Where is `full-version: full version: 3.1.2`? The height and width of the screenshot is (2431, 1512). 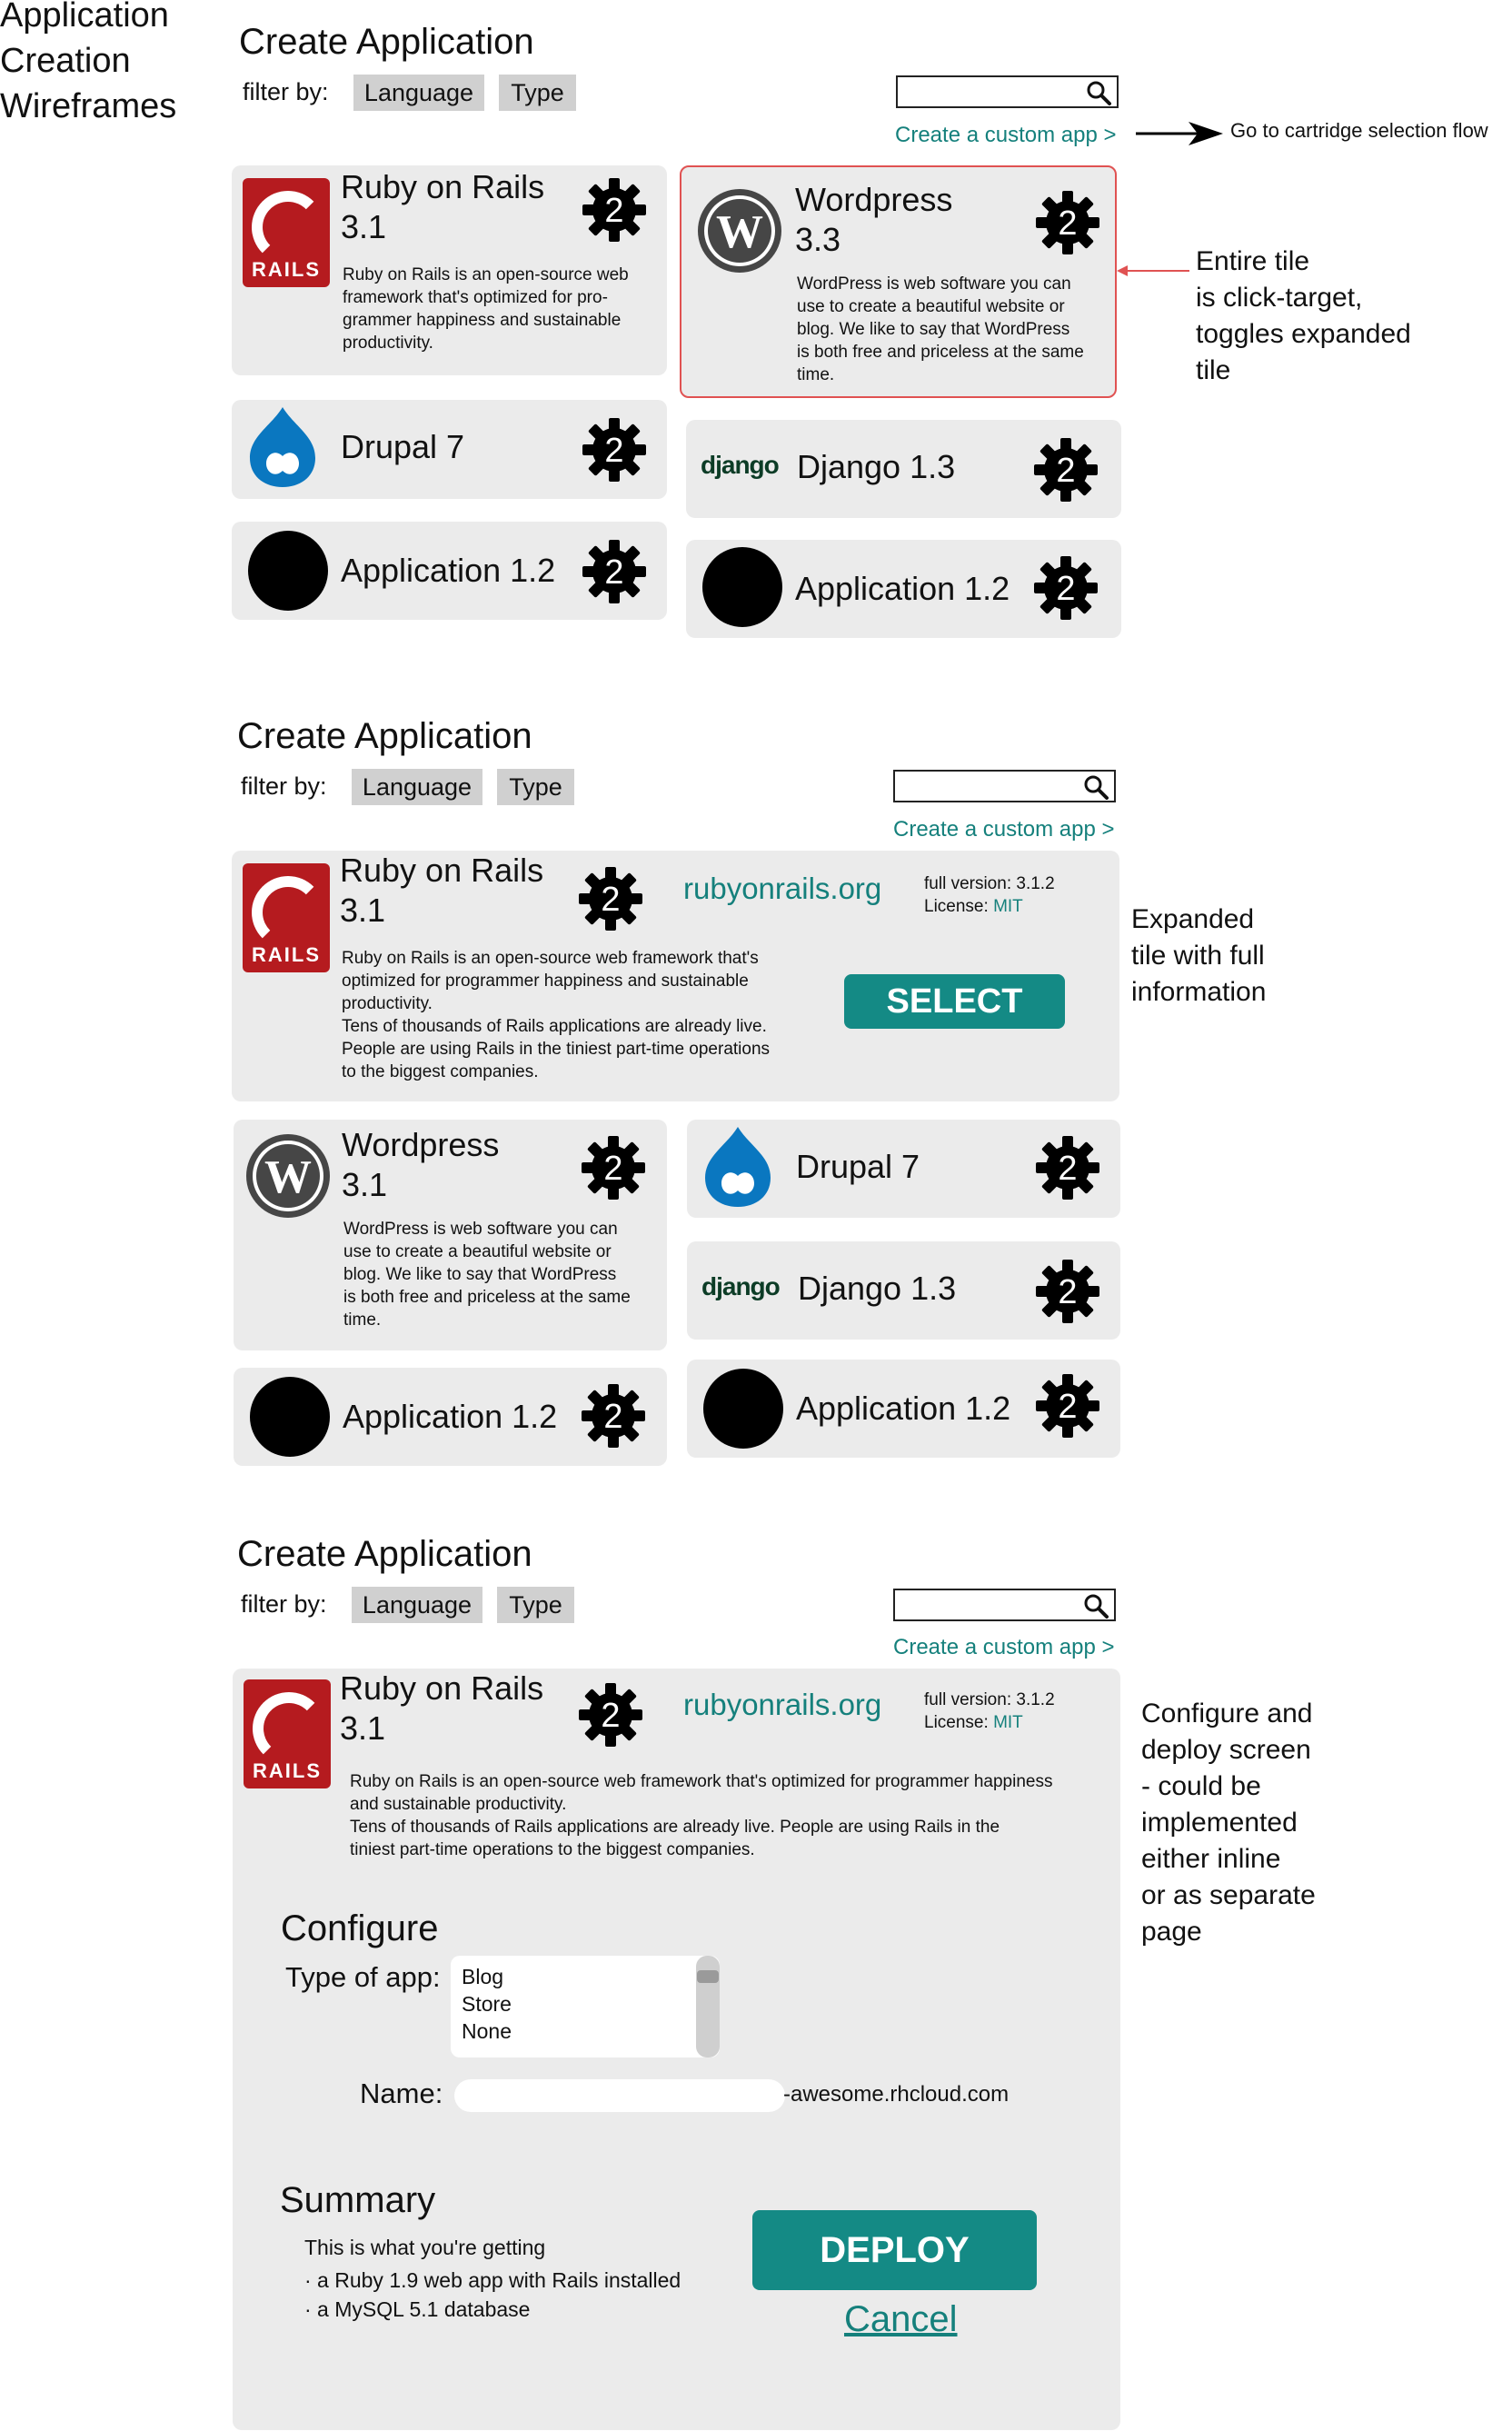
full-version: full version: 3.1.2 is located at coordinates (989, 1699).